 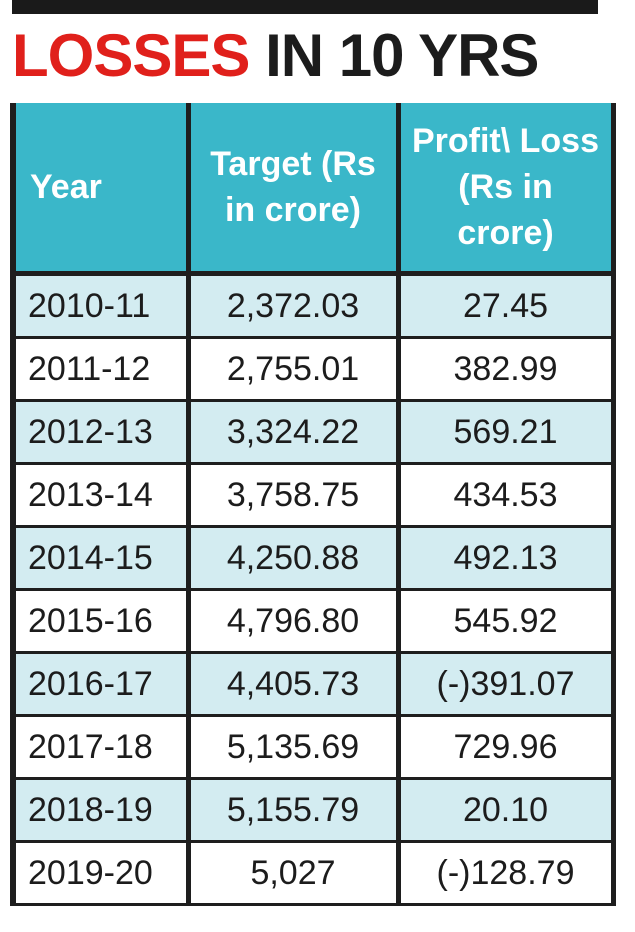 I want to click on cell-profit-loss: 27.45, so click(x=507, y=306).